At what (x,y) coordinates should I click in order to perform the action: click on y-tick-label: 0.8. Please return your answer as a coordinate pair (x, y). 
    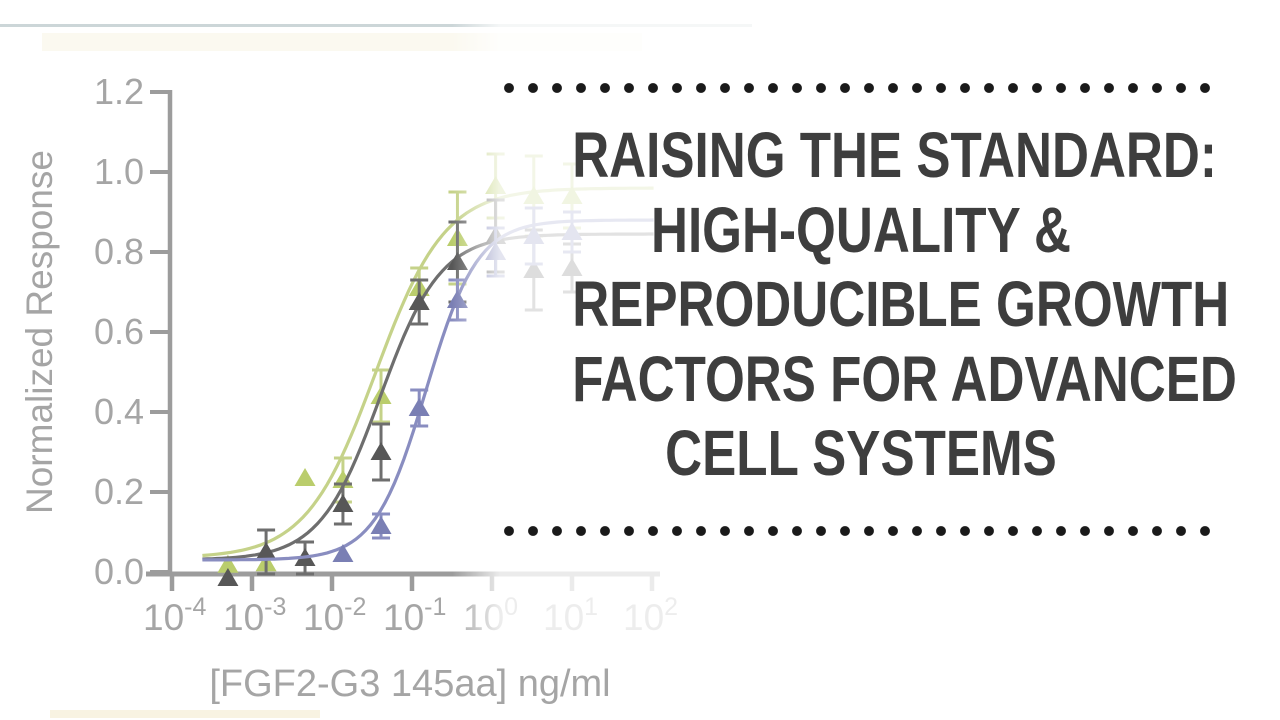
    Looking at the image, I should click on (119, 251).